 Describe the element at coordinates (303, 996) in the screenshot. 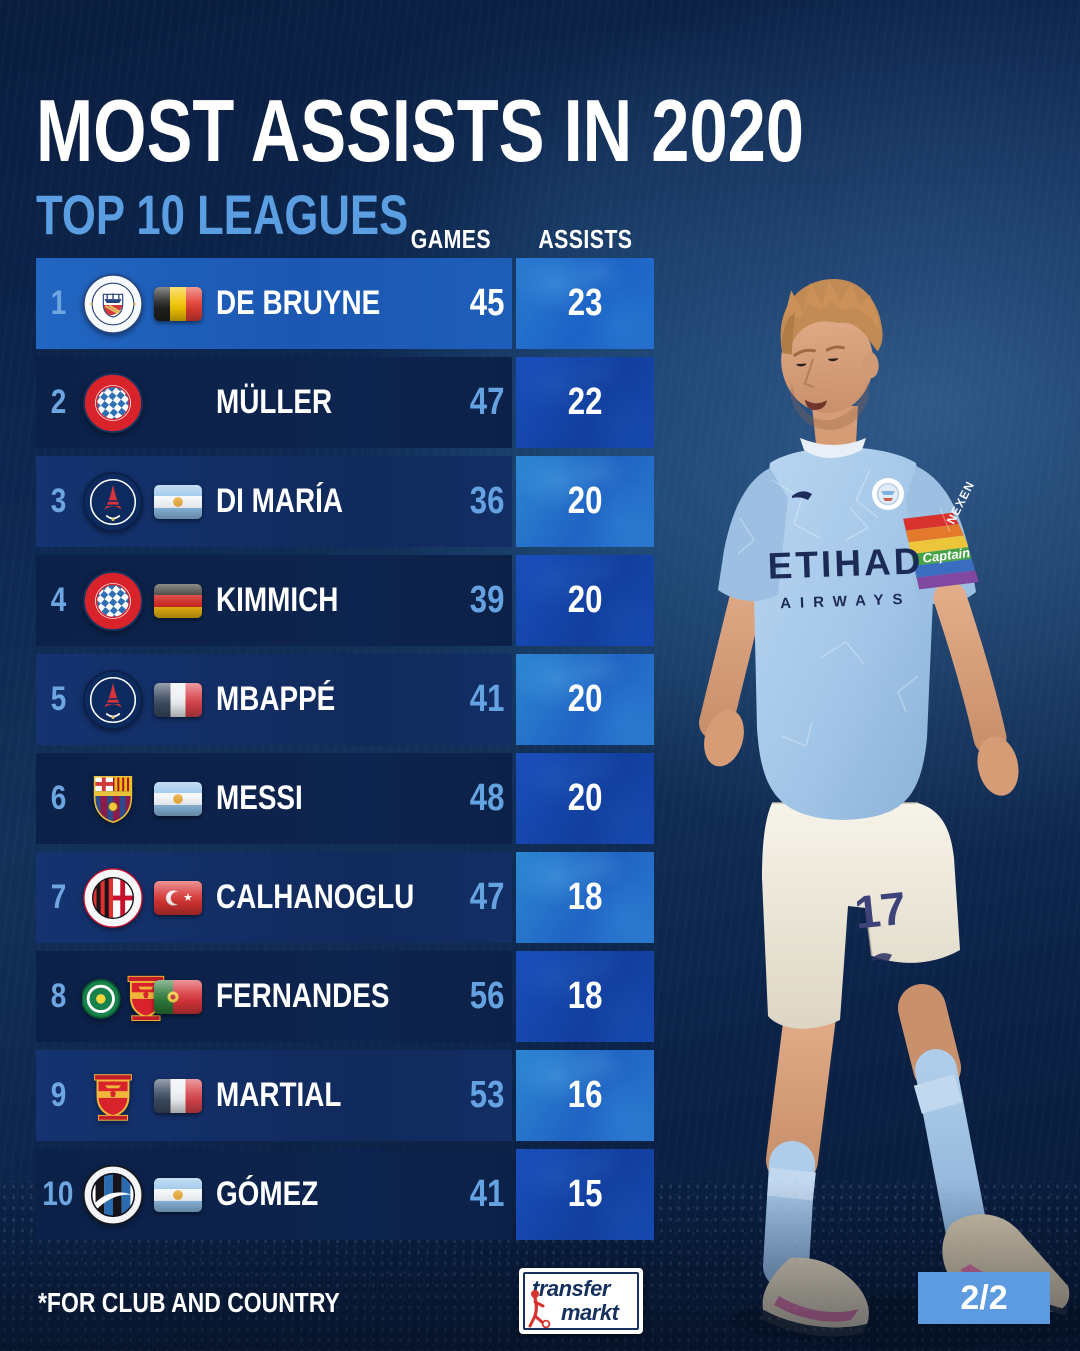

I see `player-name: FERNANDES` at that location.